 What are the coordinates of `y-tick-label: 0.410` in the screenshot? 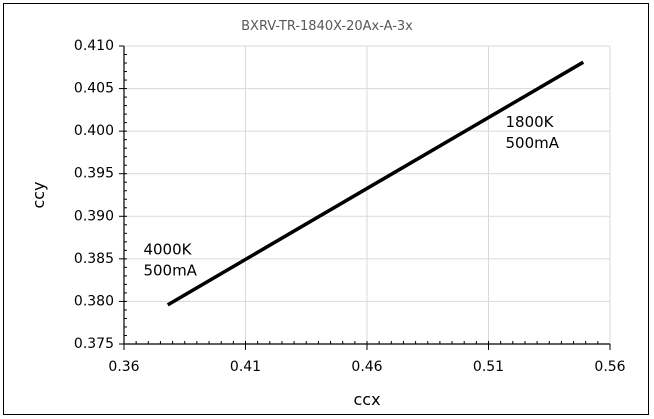 It's located at (94, 46).